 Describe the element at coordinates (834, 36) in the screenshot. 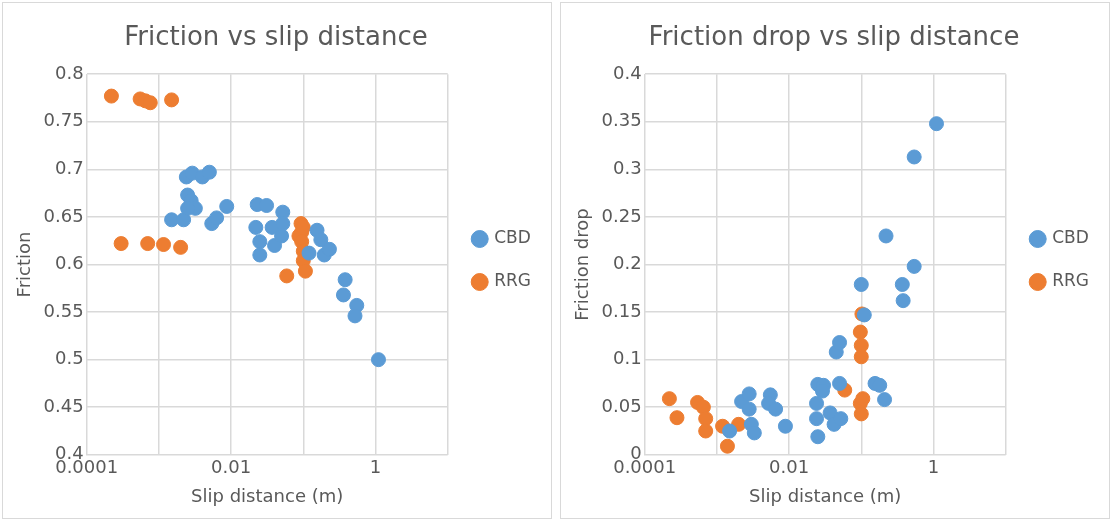

I see `chart-title: Friction drop vs slip distance` at that location.